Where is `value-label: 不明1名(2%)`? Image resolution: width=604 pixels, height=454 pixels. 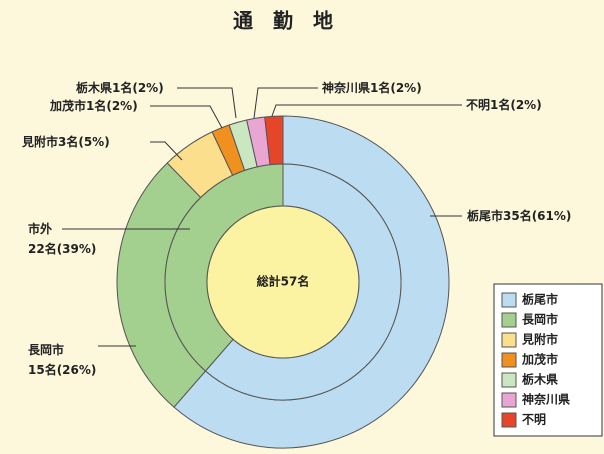 value-label: 不明1名(2%) is located at coordinates (504, 104).